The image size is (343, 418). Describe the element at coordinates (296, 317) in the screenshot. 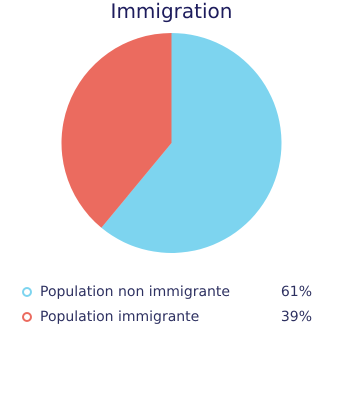

I see `data-label: 39%` at that location.